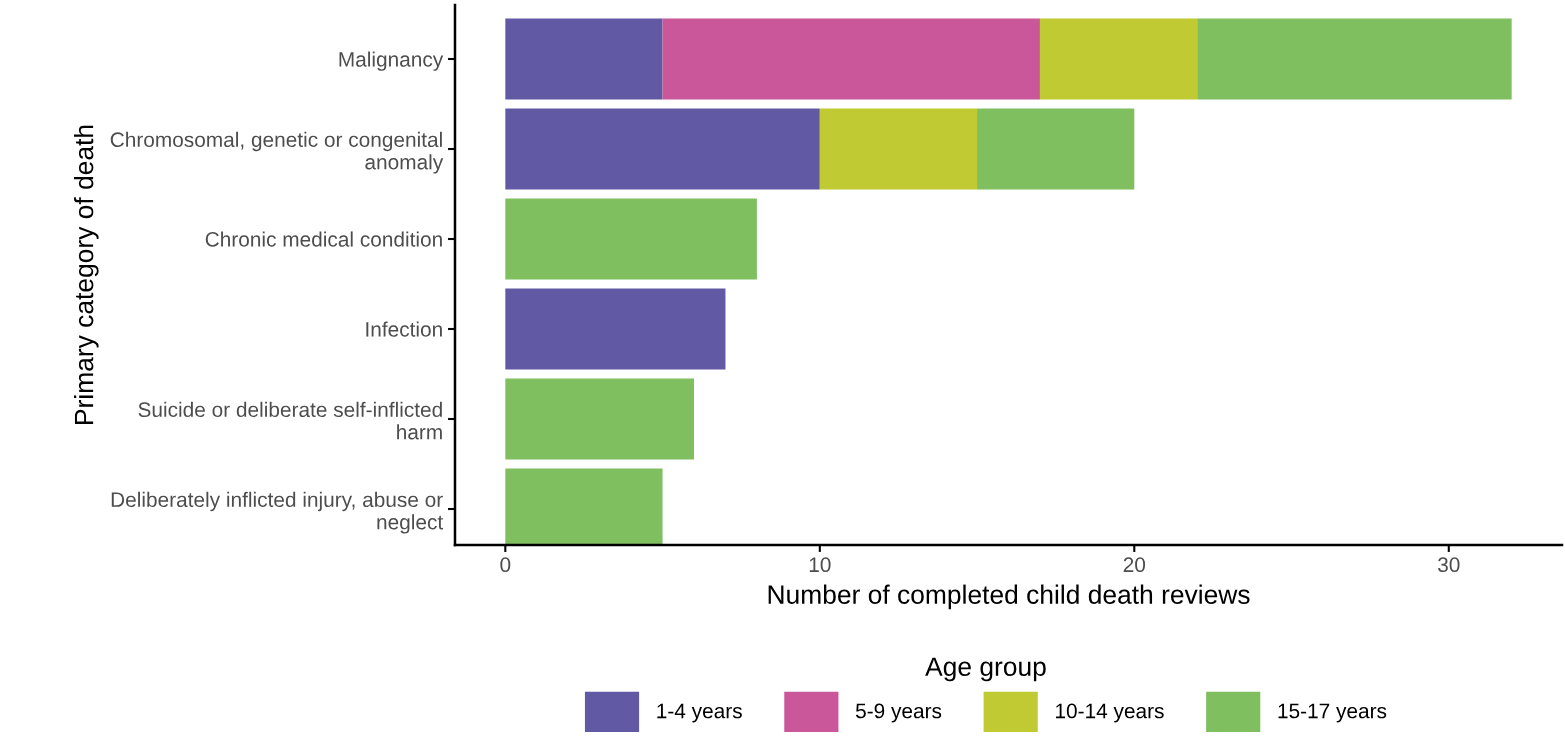 The width and height of the screenshot is (1565, 747). I want to click on x-tick-label: 10, so click(820, 565).